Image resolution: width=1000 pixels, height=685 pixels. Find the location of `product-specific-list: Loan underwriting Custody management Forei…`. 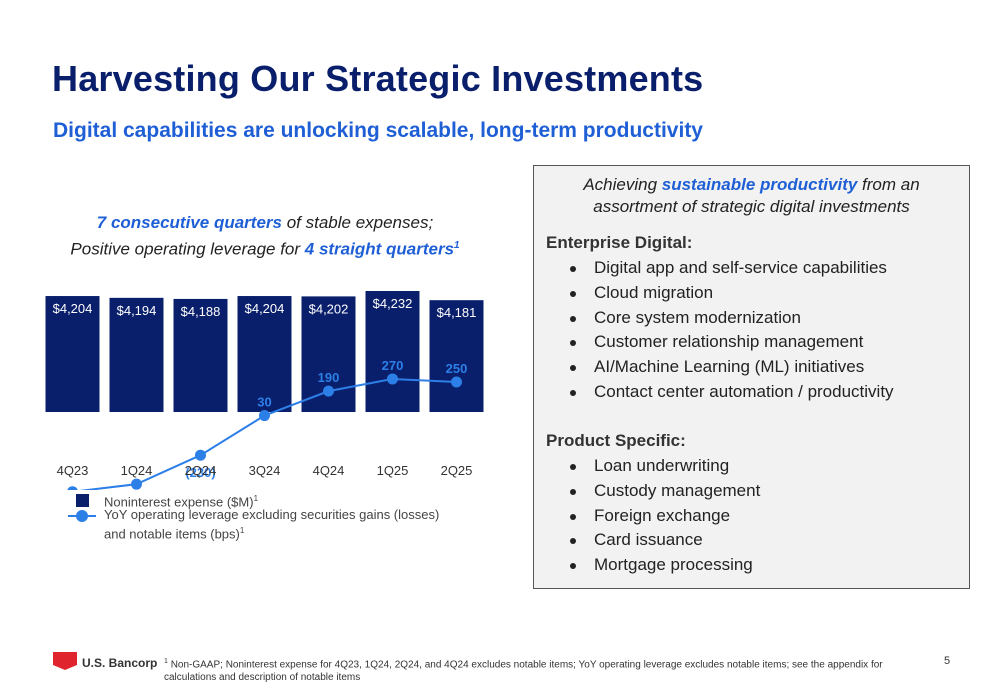

product-specific-list: Loan underwriting Custody management Forei… is located at coordinates (662, 516).